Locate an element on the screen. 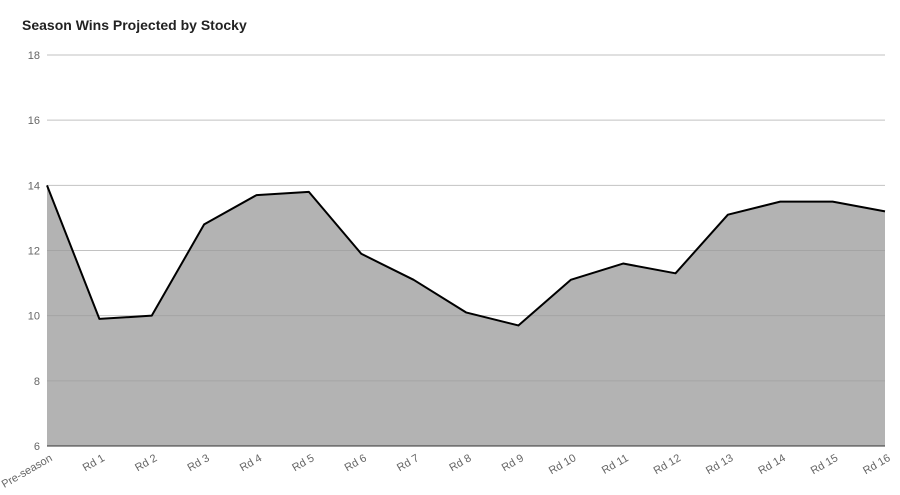  y-tick-label: 6 is located at coordinates (37, 447).